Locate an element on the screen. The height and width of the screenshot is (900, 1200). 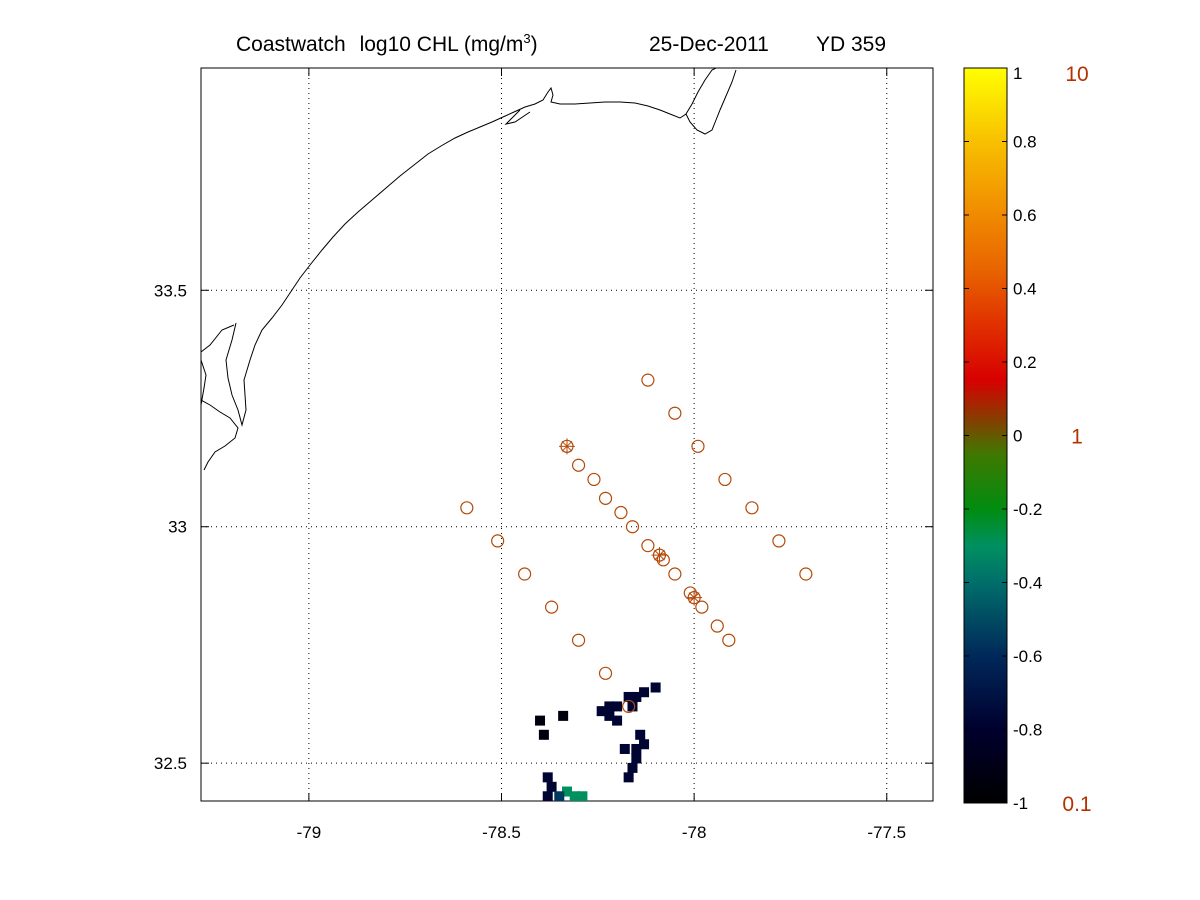
title-date: 25-Dec-2011 is located at coordinates (709, 44).